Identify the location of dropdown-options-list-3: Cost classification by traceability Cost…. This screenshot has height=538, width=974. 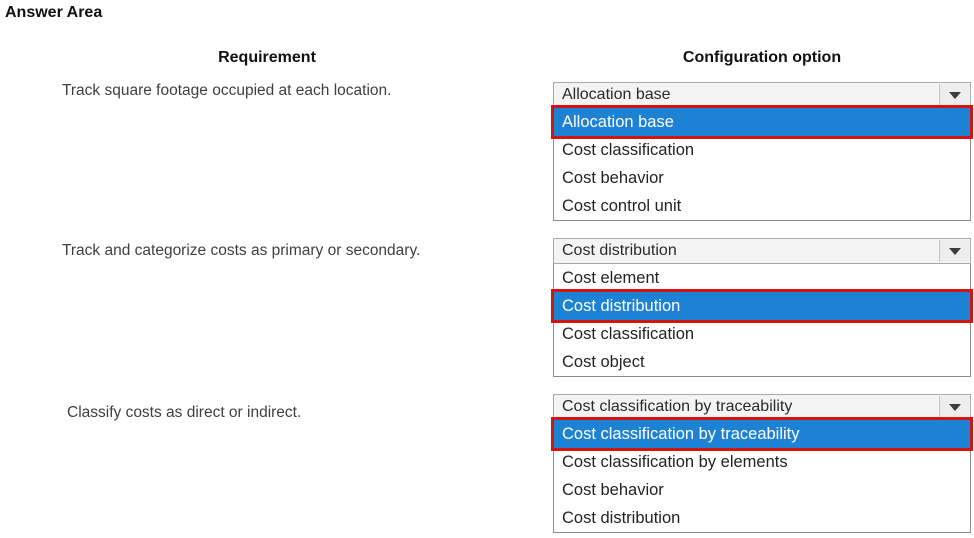
(762, 475).